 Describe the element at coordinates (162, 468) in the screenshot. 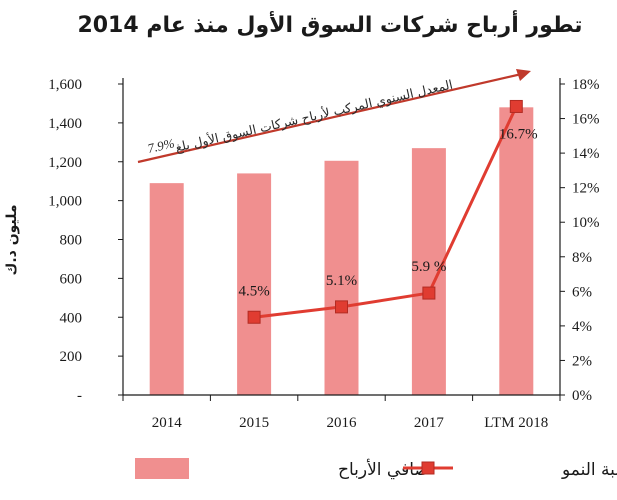

I see `legend-swatch-net-profit` at that location.